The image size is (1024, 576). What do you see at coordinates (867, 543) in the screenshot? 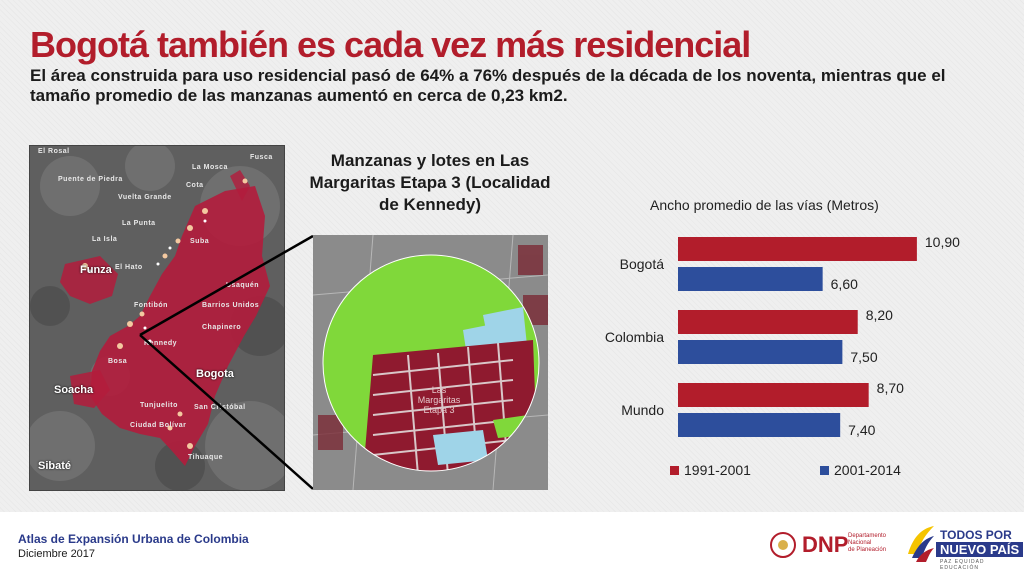
I see `dnp-logo-subtitle: Departamento Nacional de Planeación` at bounding box center [867, 543].